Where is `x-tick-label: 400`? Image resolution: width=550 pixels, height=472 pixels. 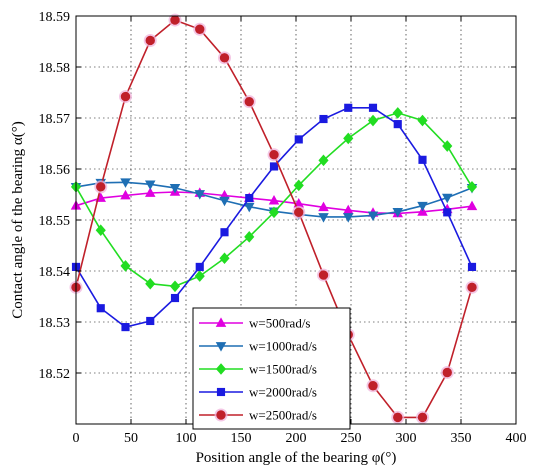
x-tick-label: 400 is located at coordinates (516, 438).